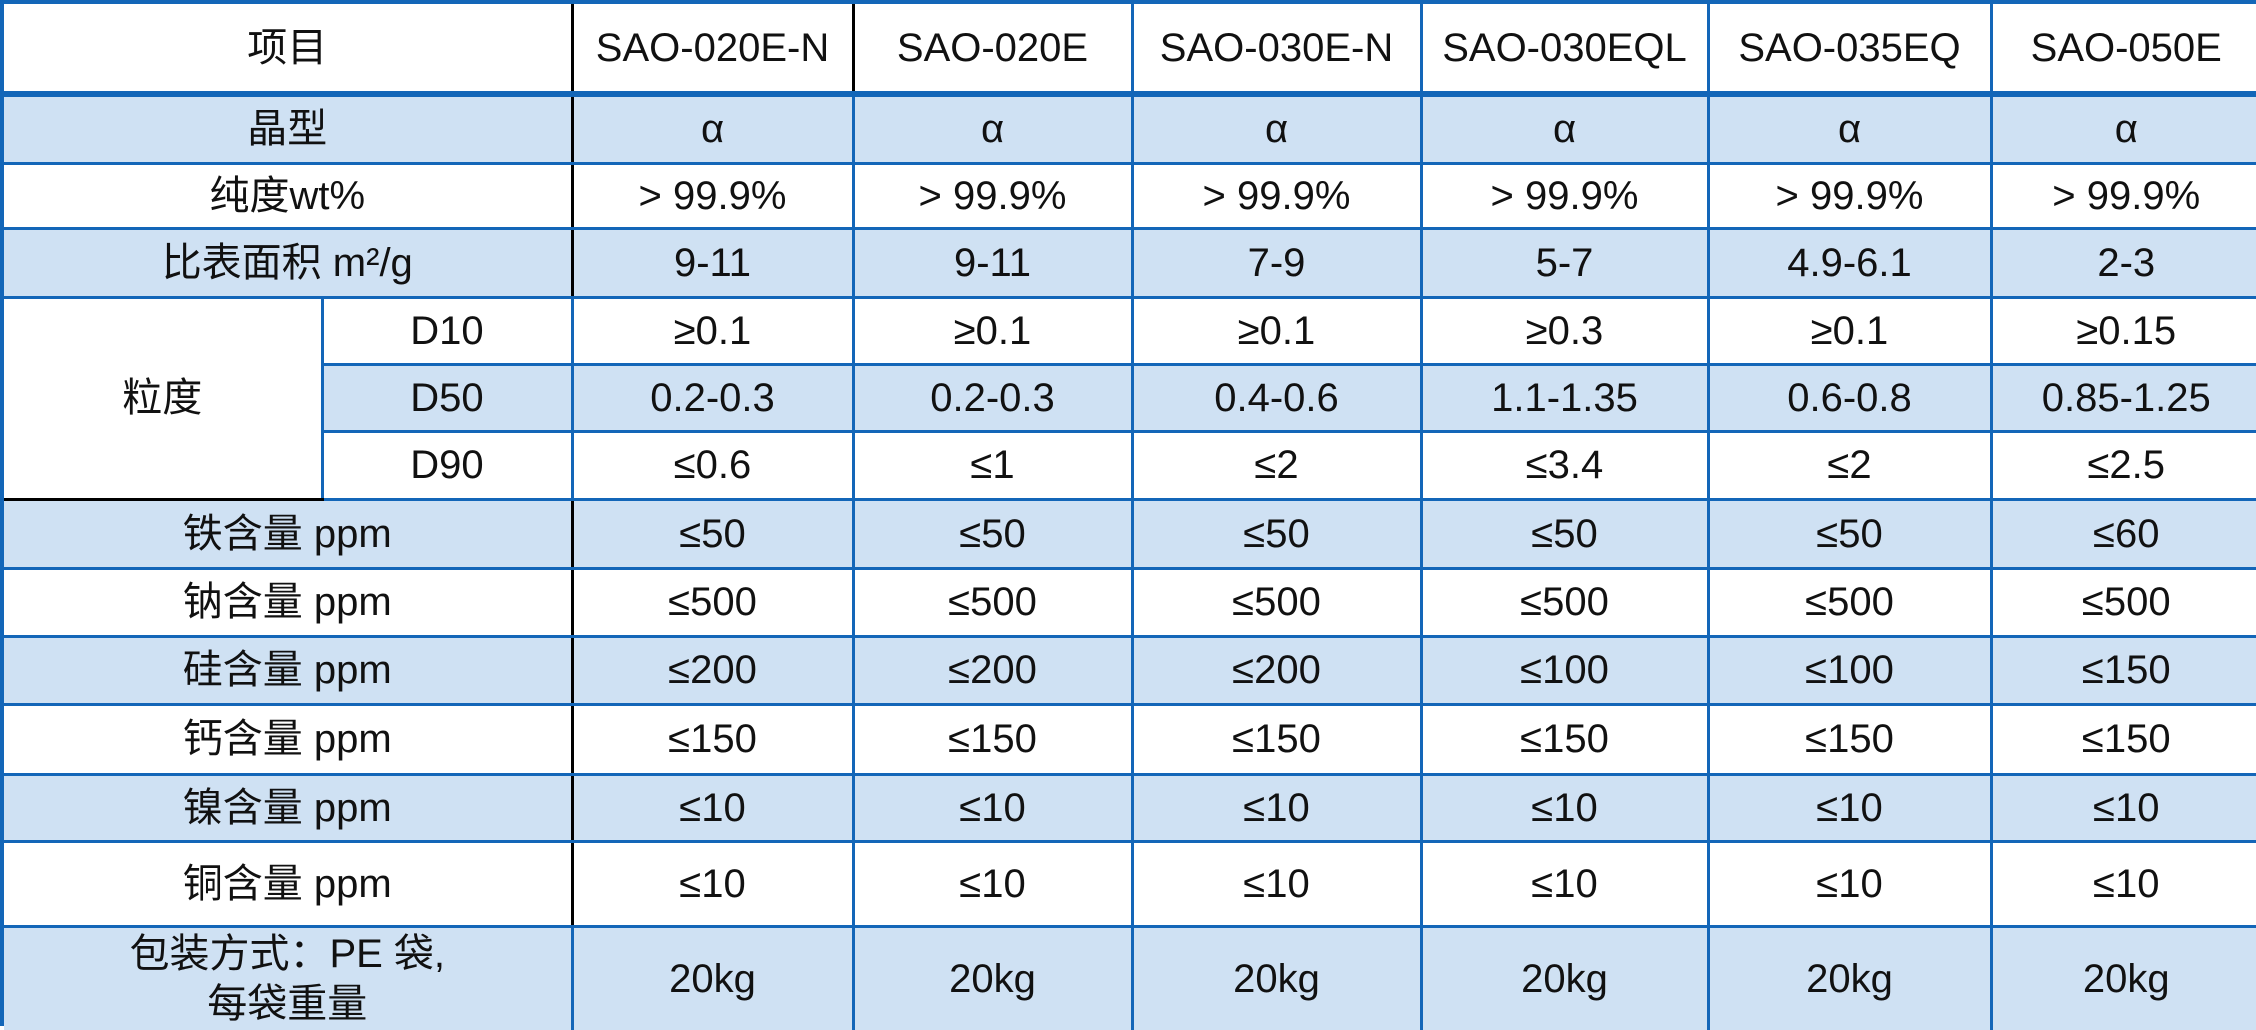 The height and width of the screenshot is (1030, 2256). Describe the element at coordinates (1850, 50) in the screenshot. I see `column-header-cell: SAO-035EQ` at that location.